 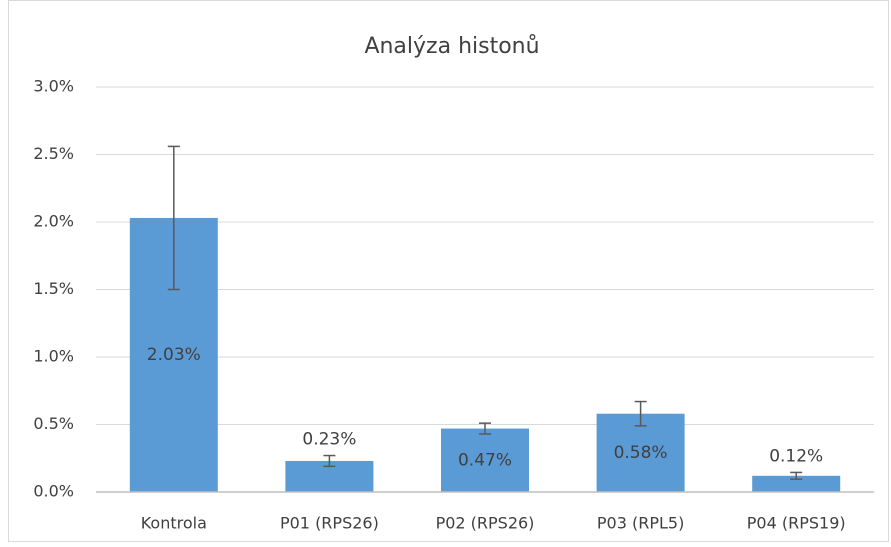 What do you see at coordinates (451, 46) in the screenshot?
I see `chart-title: Analýza histonů` at bounding box center [451, 46].